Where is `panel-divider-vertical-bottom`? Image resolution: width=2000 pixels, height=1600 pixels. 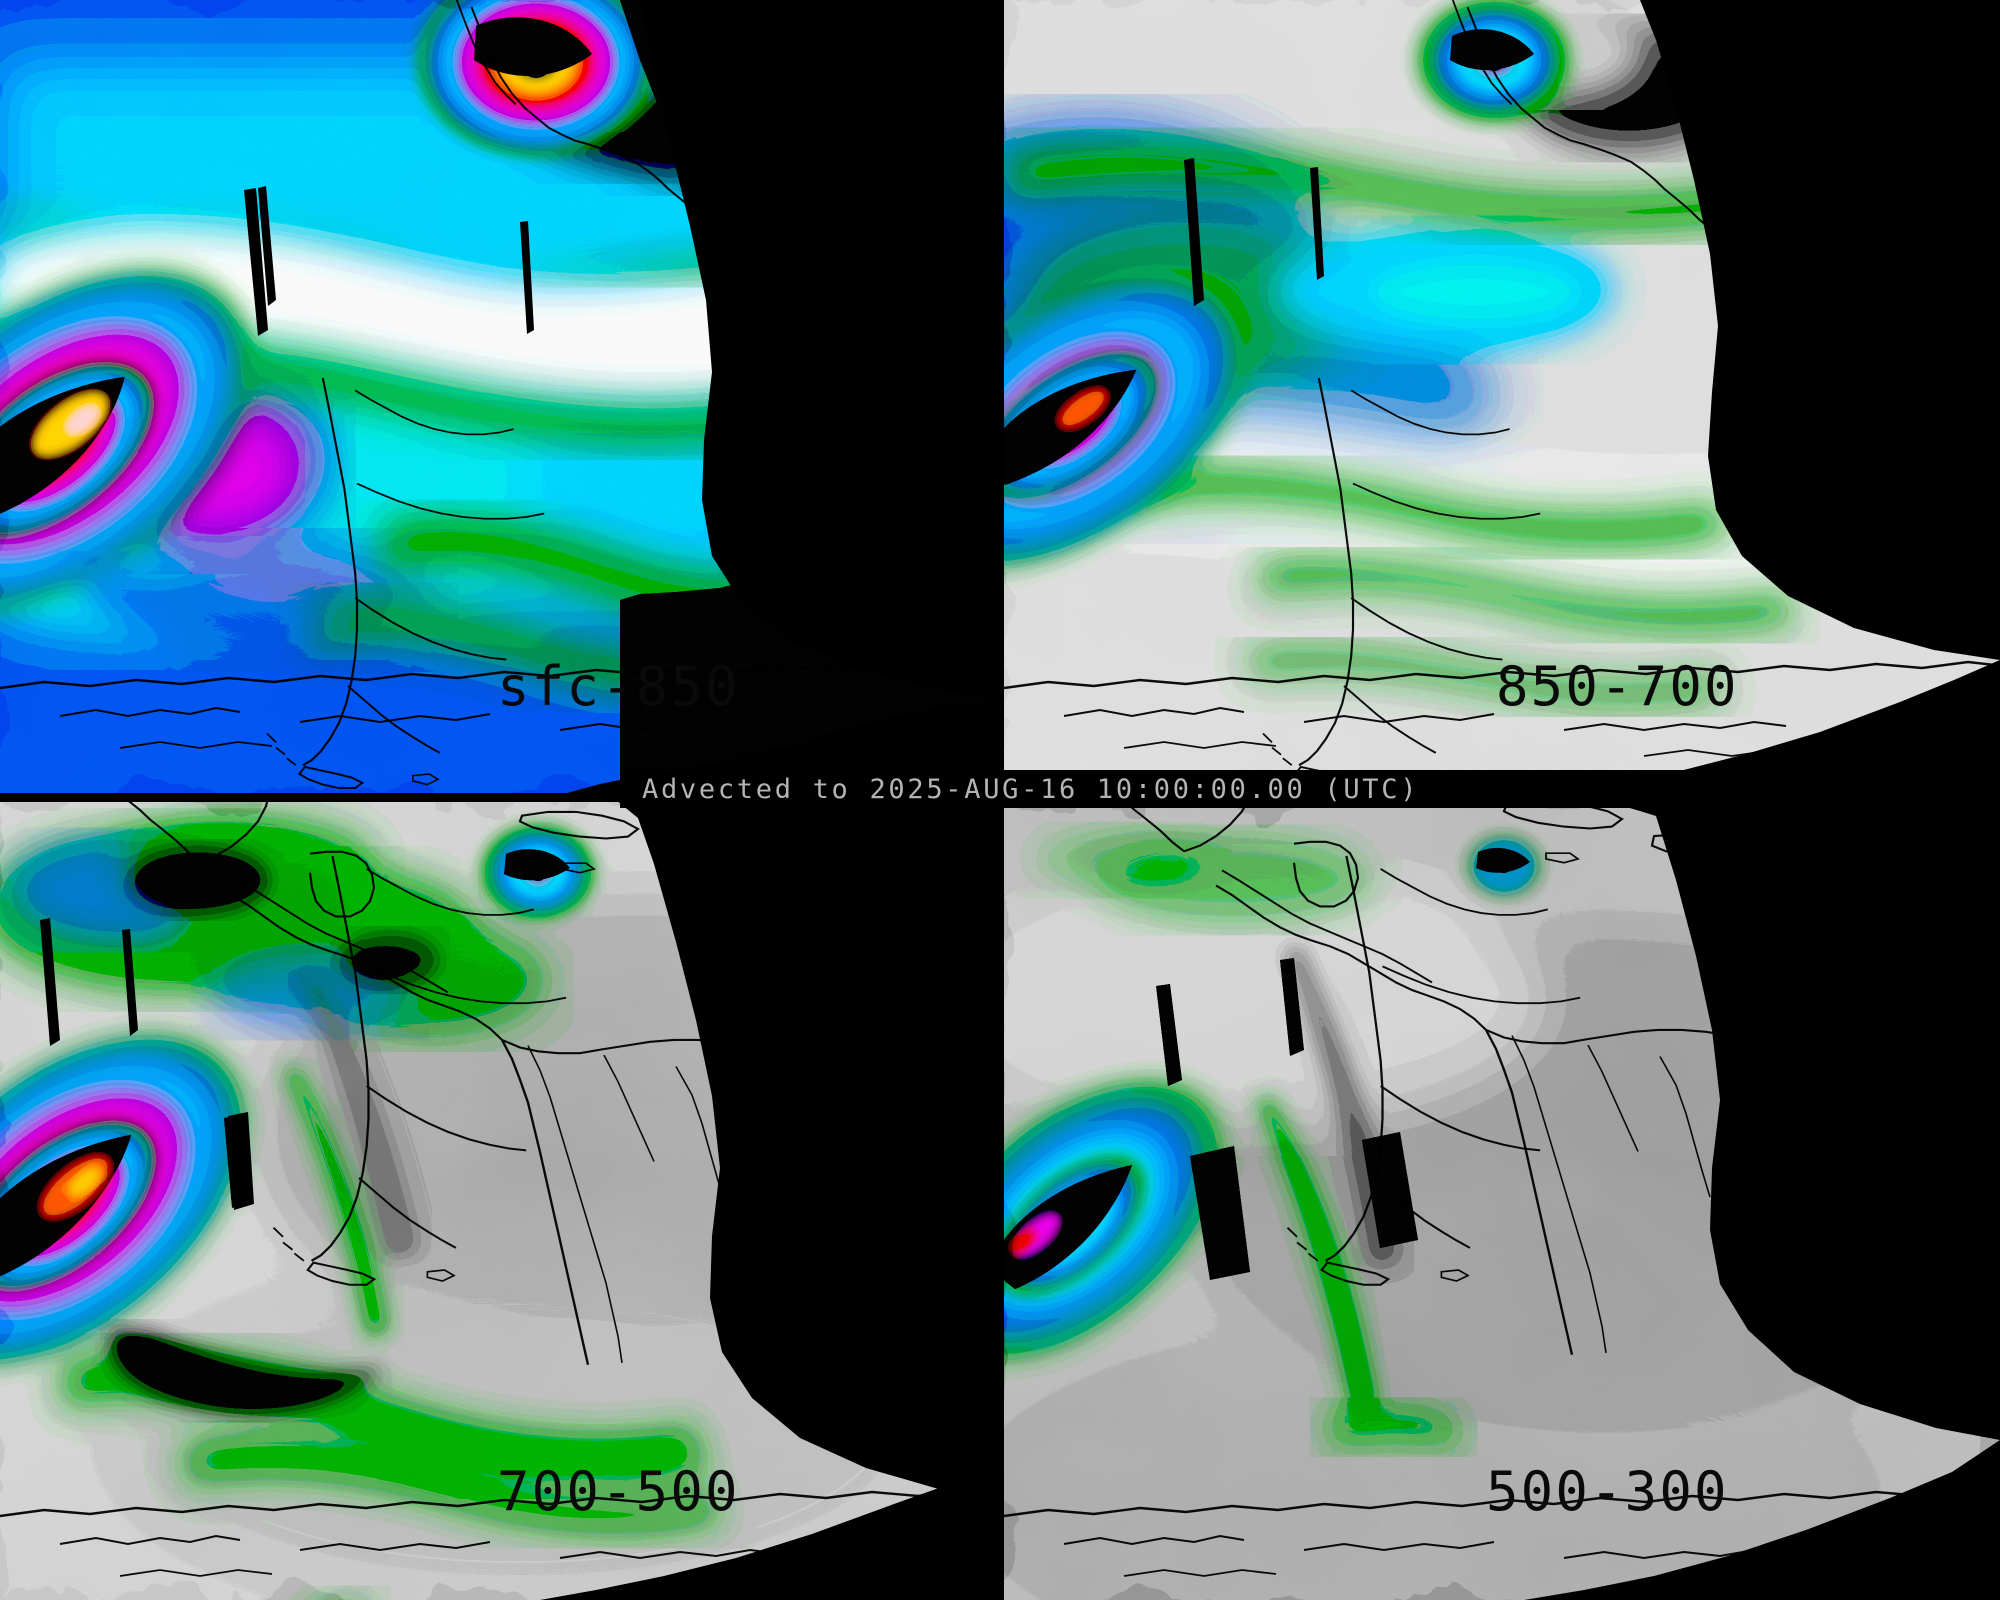 panel-divider-vertical-bottom is located at coordinates (1002, 1200).